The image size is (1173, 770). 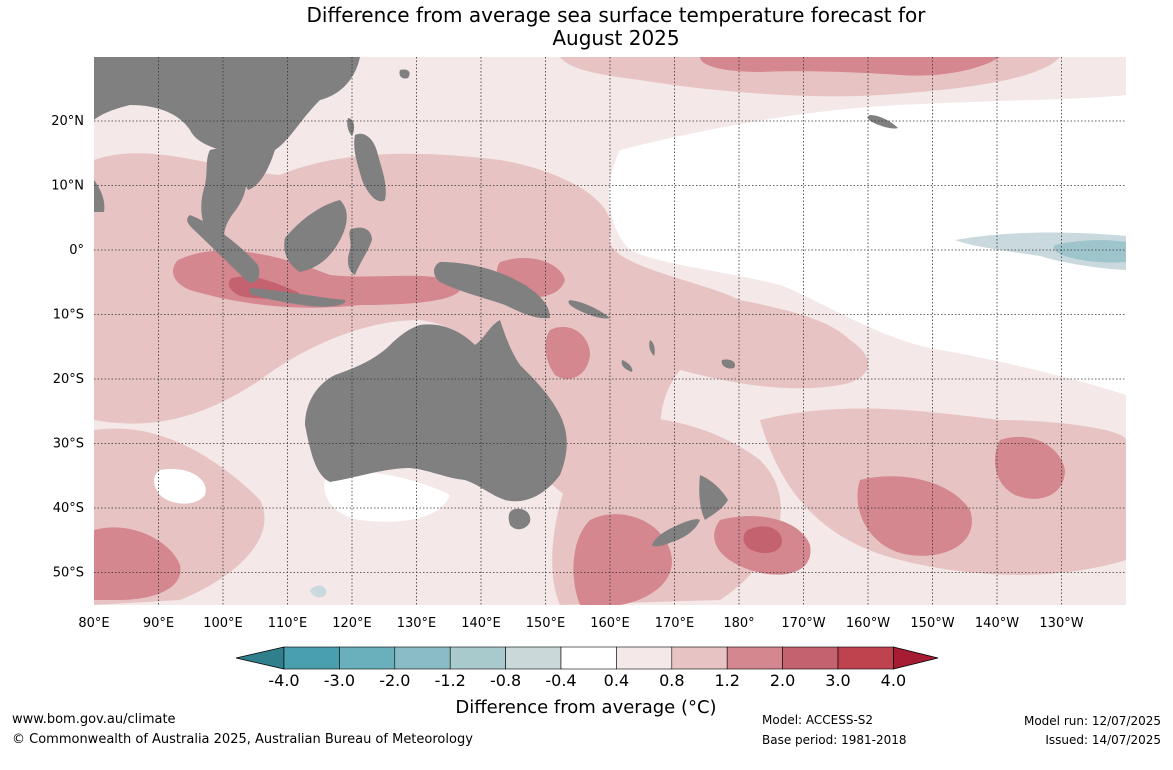 What do you see at coordinates (67, 121) in the screenshot?
I see `lat-label: 20°N` at bounding box center [67, 121].